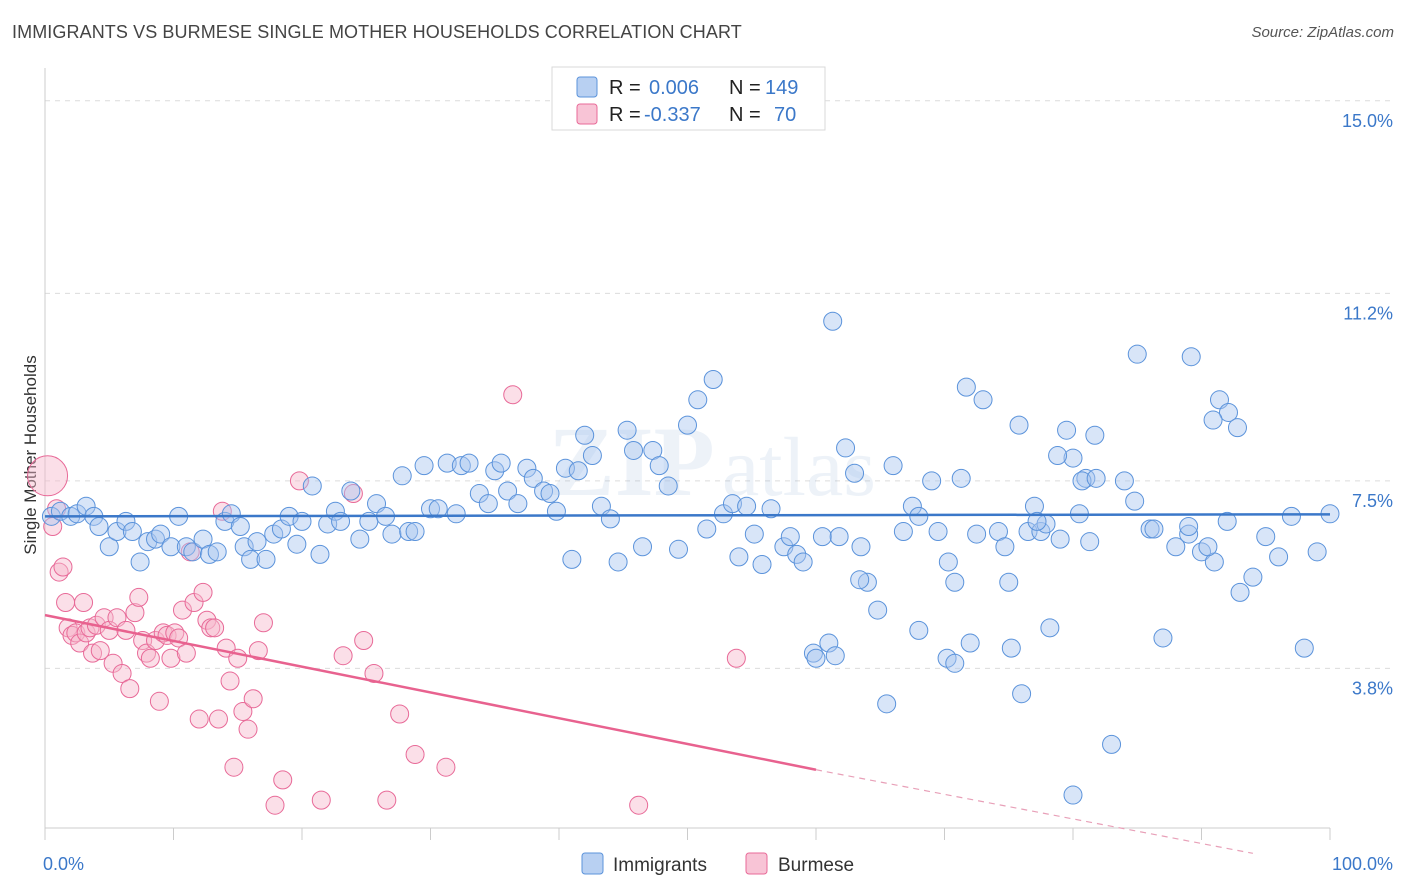 This screenshot has width=1406, height=892. What do you see at coordinates (30, 454) in the screenshot?
I see `y-axis-label: Single Mother Households` at bounding box center [30, 454].